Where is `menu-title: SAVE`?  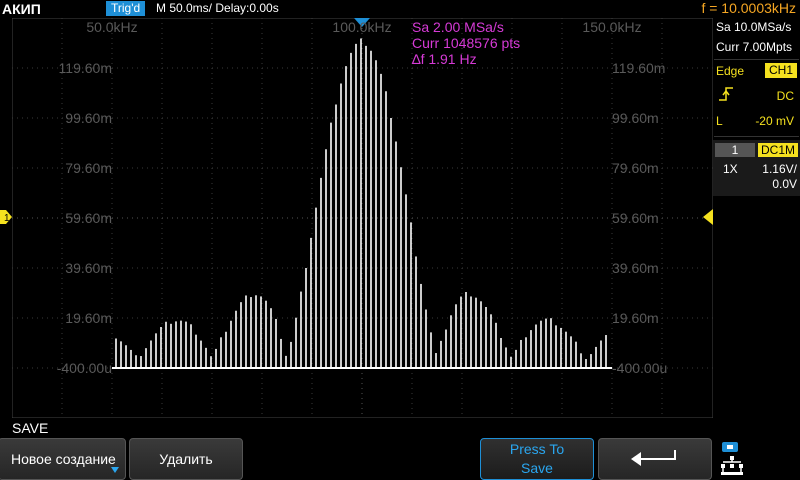
menu-title: SAVE is located at coordinates (30, 428).